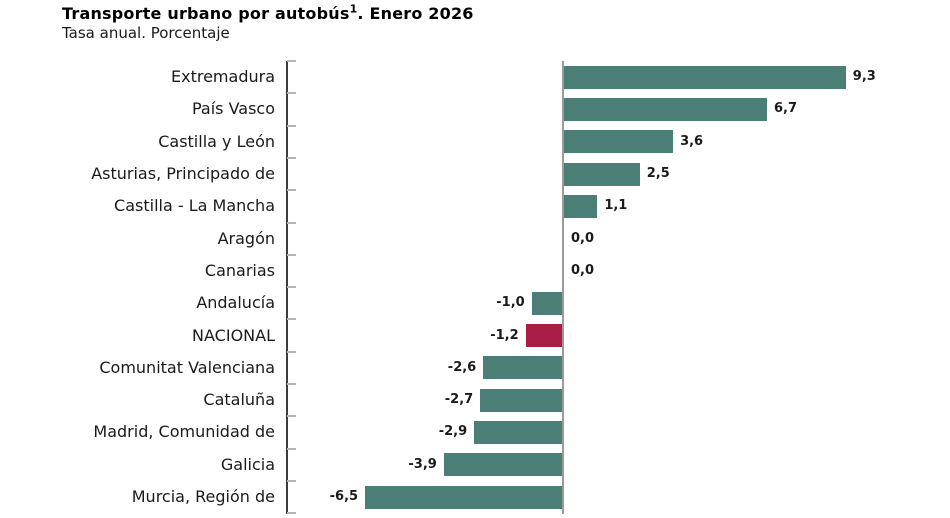 The height and width of the screenshot is (518, 950). What do you see at coordinates (692, 141) in the screenshot?
I see `value-label: 3,6` at bounding box center [692, 141].